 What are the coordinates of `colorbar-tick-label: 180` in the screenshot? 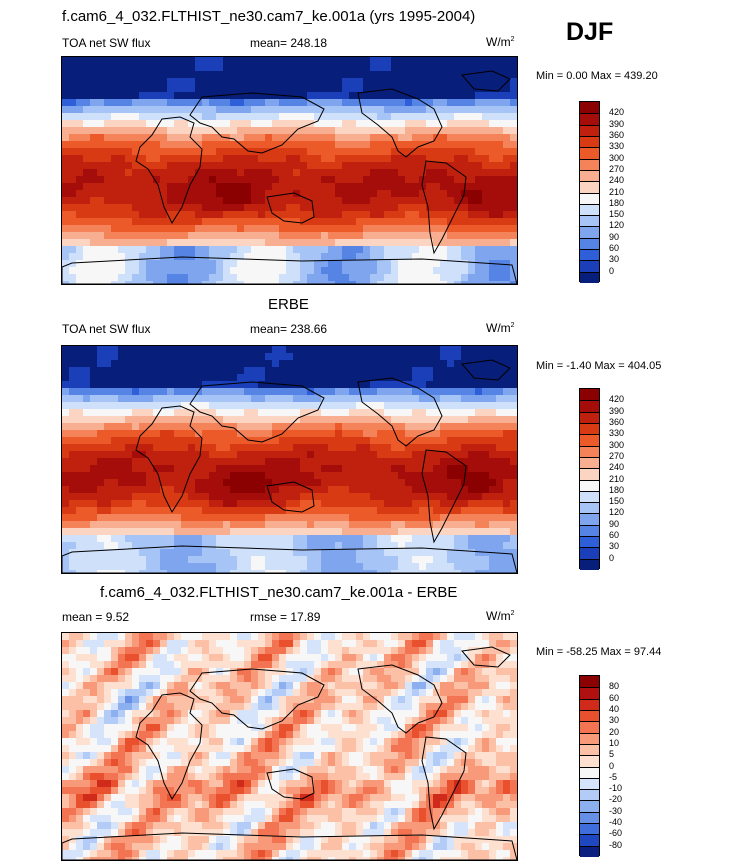 It's located at (617, 489).